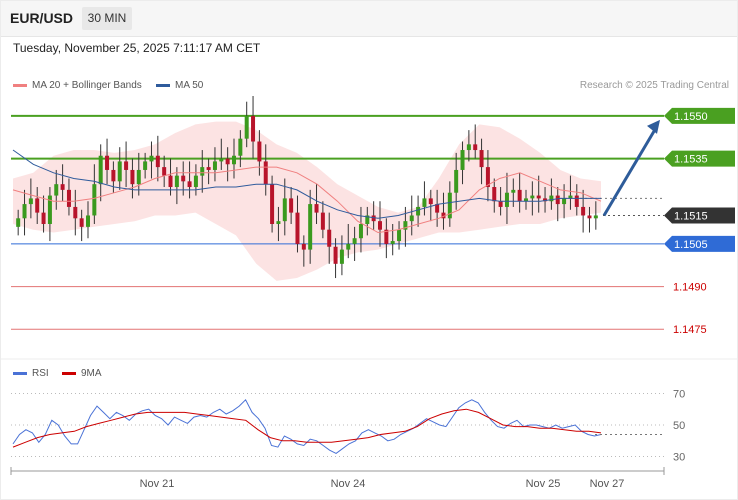 The height and width of the screenshot is (500, 738). I want to click on x-tick-Nov-24: Nov 24, so click(348, 484).